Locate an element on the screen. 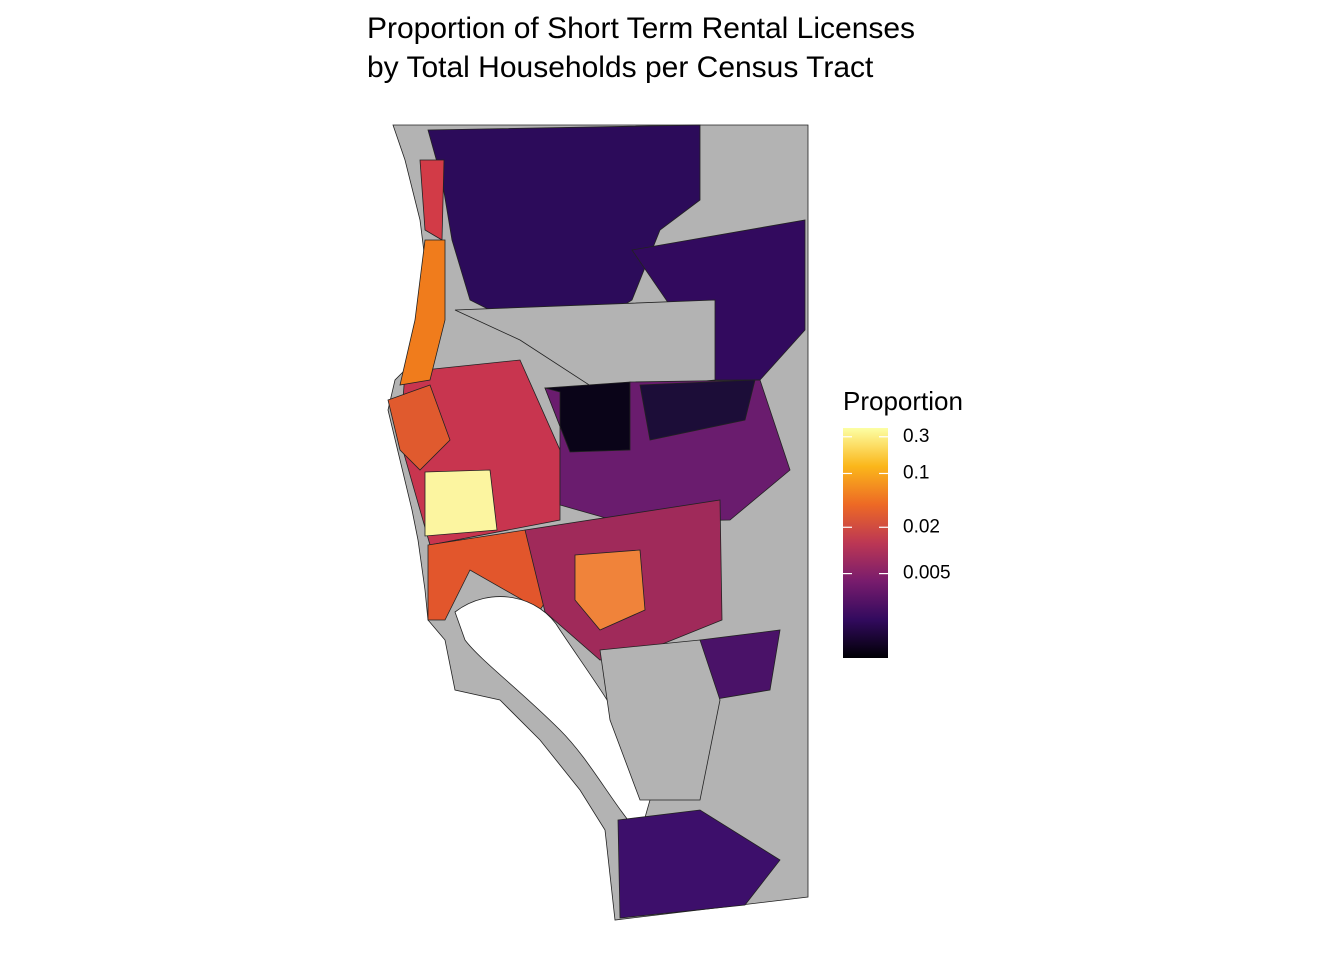  chart-title: by Total Households per Census Tract is located at coordinates (620, 67).